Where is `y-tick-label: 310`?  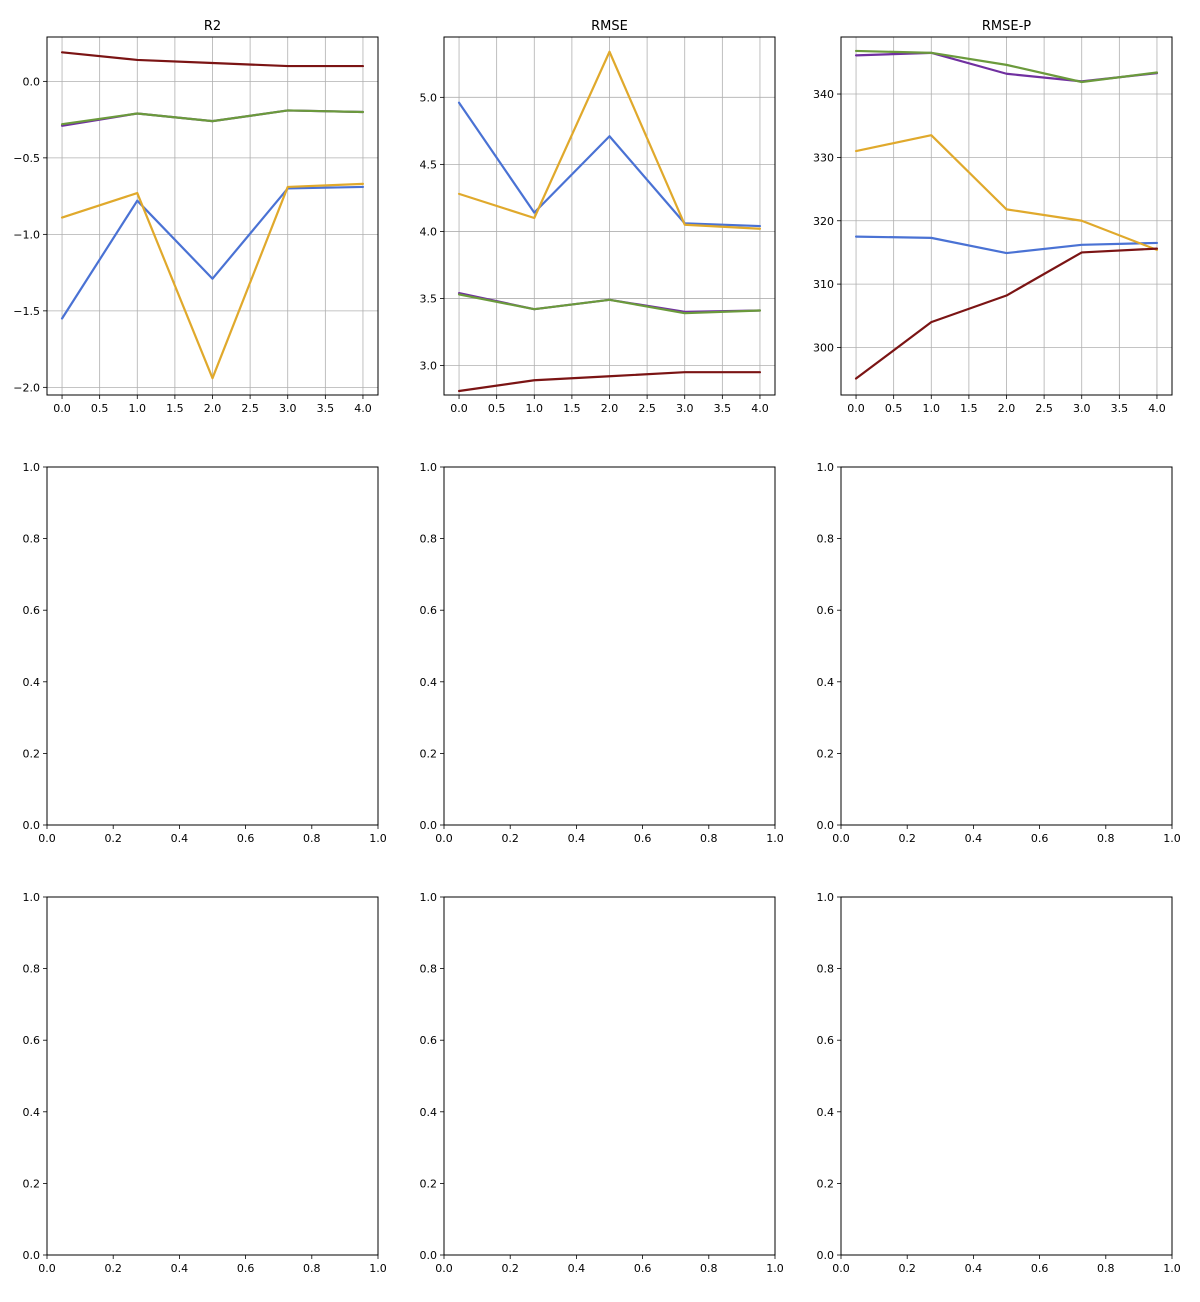
y-tick-label: 310 is located at coordinates (823, 284).